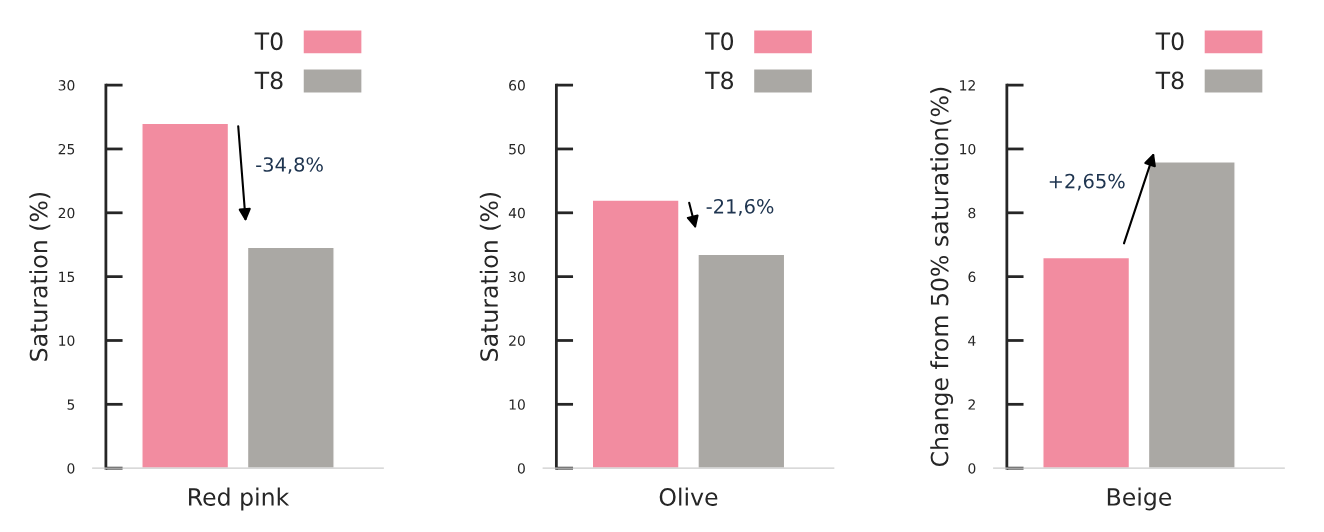  What do you see at coordinates (239, 499) in the screenshot?
I see `x-tick-label: Red pink` at bounding box center [239, 499].